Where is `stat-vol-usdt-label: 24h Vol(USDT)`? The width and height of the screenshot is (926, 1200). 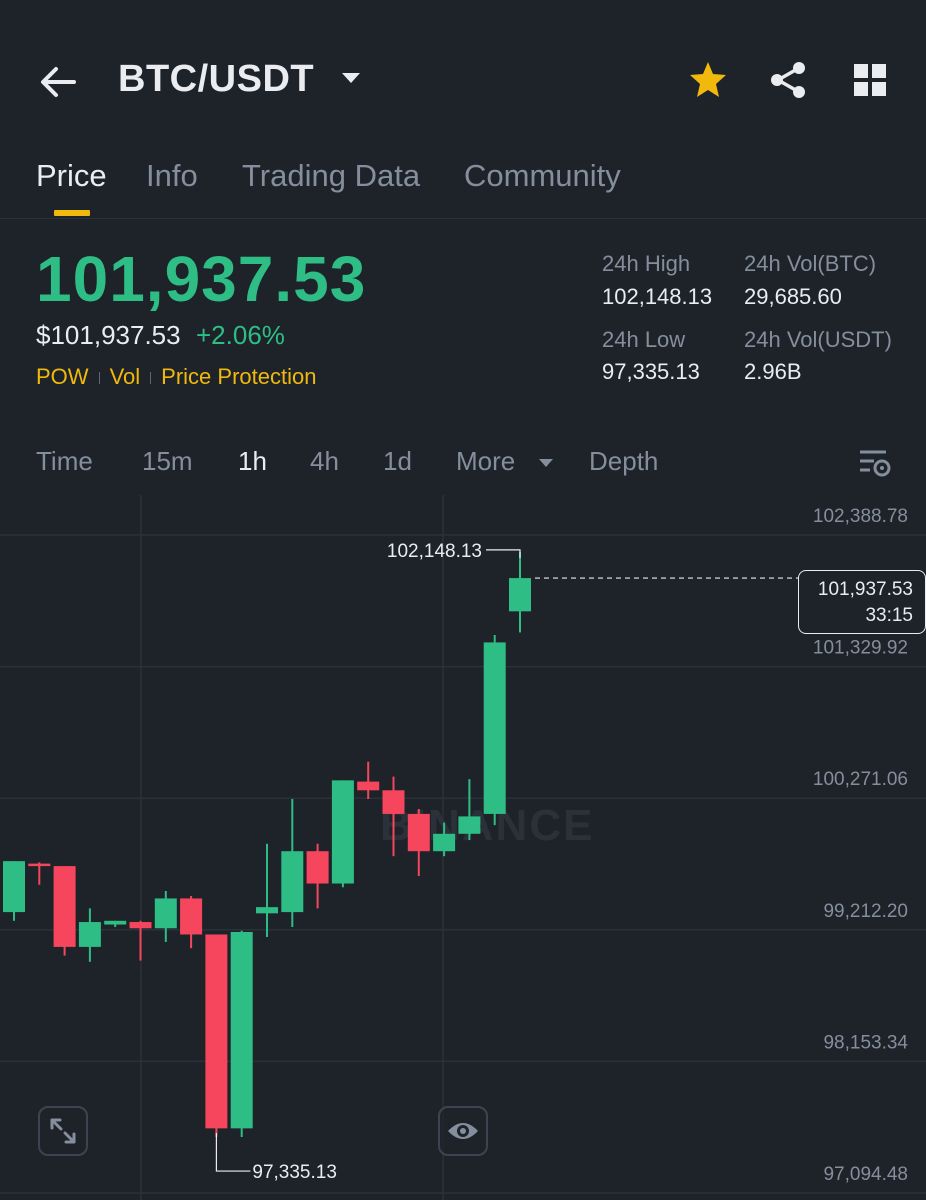
stat-vol-usdt-label: 24h Vol(USDT) is located at coordinates (818, 339).